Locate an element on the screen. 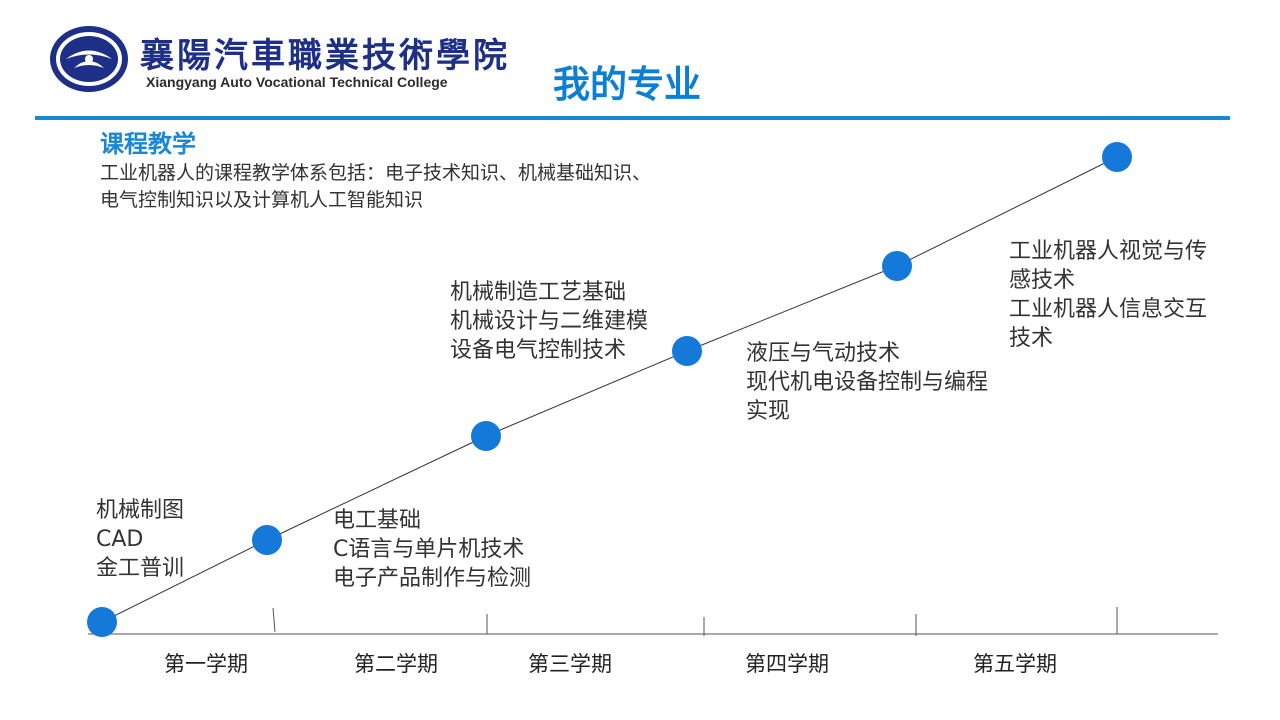 This screenshot has height=720, width=1280. course-item: 感技术 is located at coordinates (1042, 280).